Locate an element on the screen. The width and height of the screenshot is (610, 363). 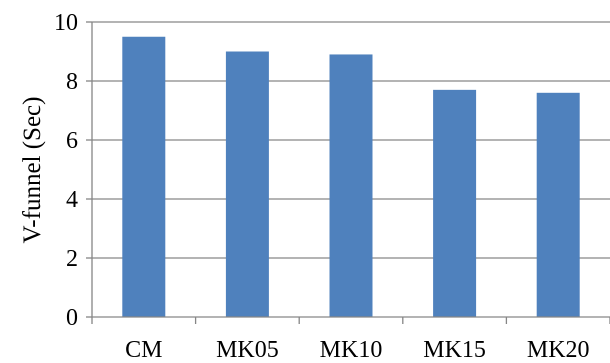
x-tick-labels: CM MK05 MK10 MK15 MK20 is located at coordinates (357, 350).